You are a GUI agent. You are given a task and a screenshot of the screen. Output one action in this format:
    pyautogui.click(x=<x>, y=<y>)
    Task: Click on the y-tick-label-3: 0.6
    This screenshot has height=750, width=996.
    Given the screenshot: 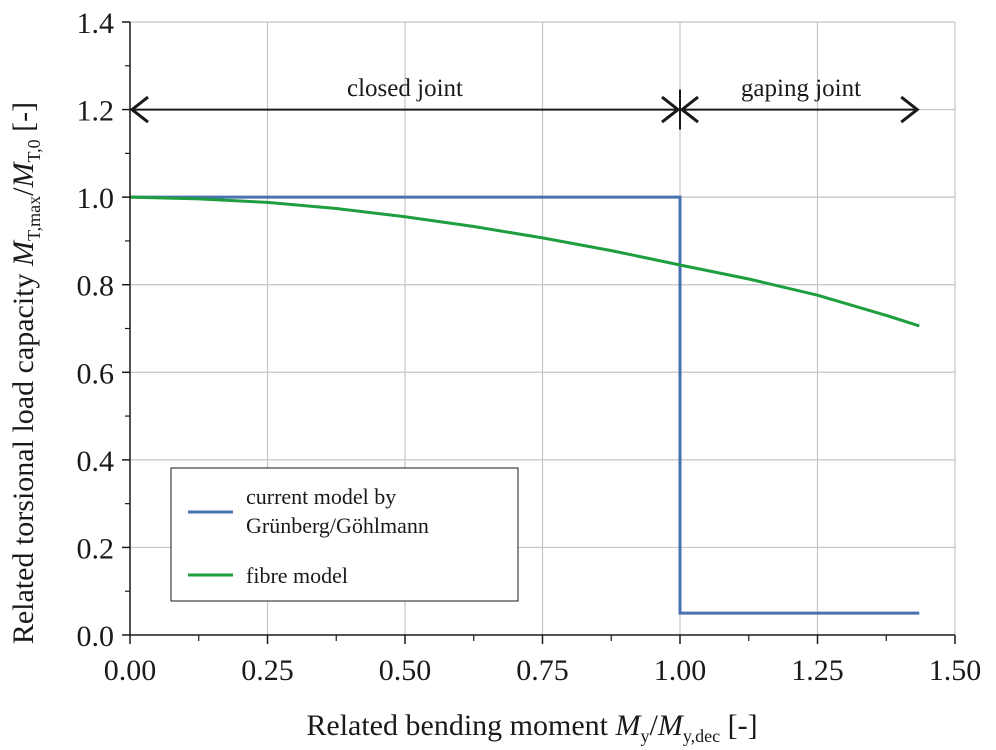 What is the action you would take?
    pyautogui.click(x=96, y=373)
    